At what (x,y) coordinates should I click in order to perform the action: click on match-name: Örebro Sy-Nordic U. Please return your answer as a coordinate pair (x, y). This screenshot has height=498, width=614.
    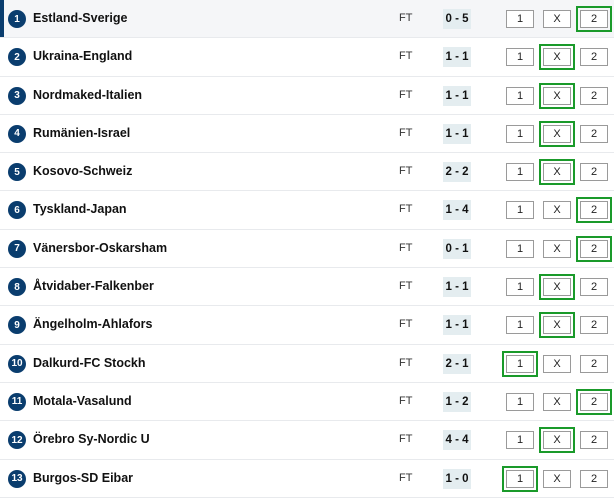
    Looking at the image, I should click on (91, 439).